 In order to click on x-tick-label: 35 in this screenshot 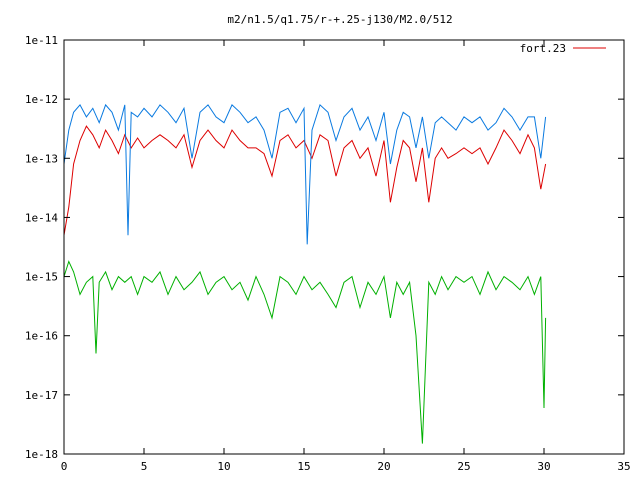, I will do `click(623, 466)`.